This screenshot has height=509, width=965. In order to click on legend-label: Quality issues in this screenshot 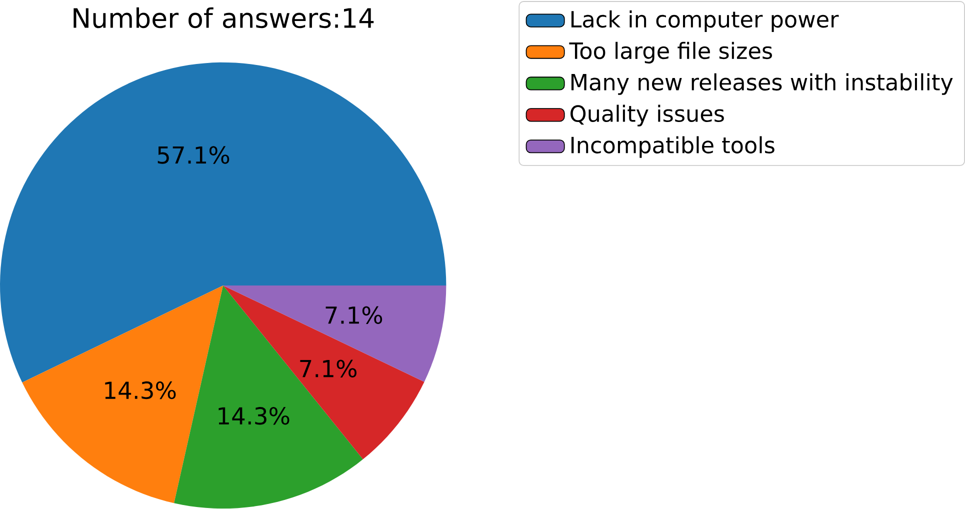, I will do `click(647, 115)`.